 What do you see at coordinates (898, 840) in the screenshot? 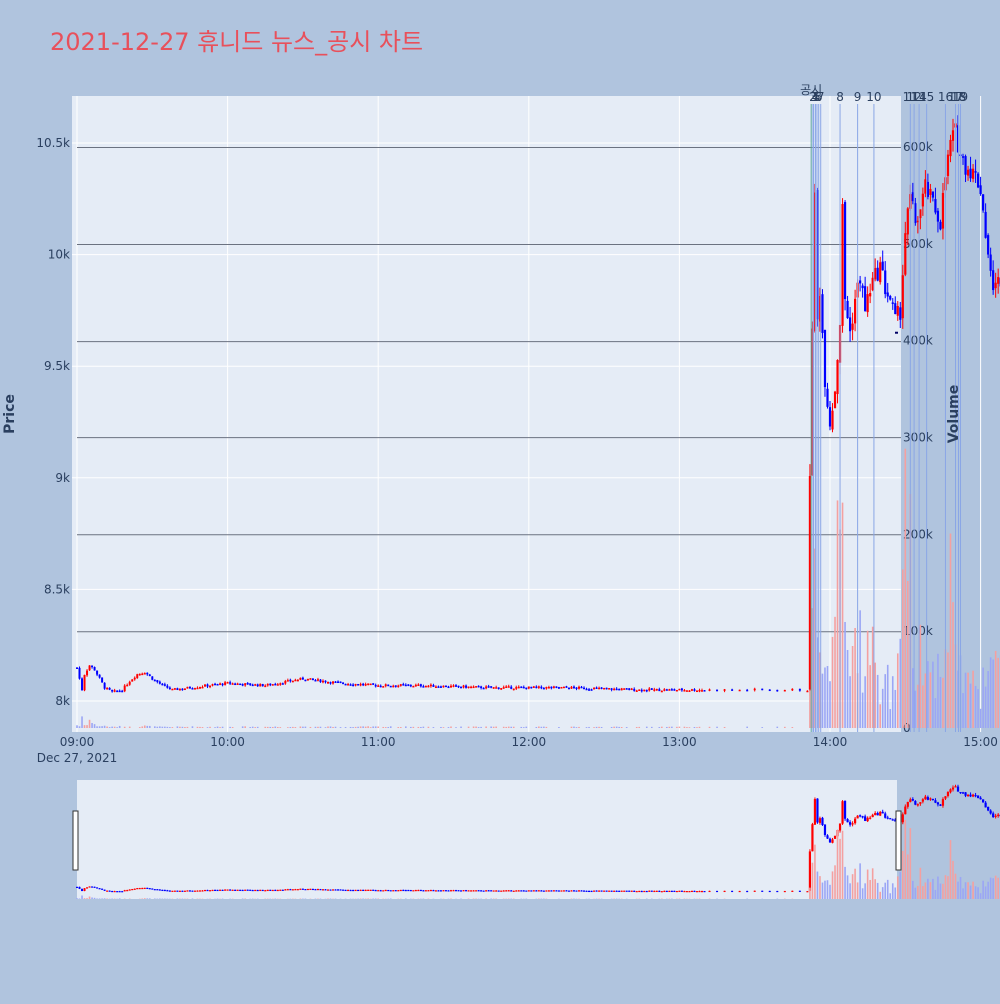
I see `range-slider-right-handle` at bounding box center [898, 840].